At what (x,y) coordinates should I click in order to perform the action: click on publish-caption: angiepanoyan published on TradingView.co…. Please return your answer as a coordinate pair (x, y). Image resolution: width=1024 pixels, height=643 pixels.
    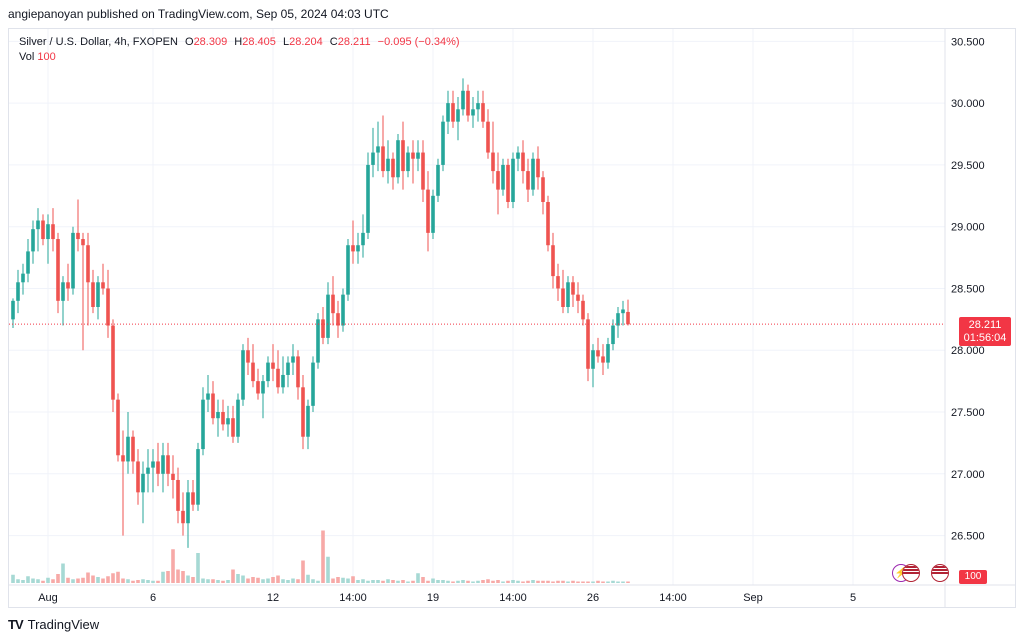
    Looking at the image, I should click on (198, 14).